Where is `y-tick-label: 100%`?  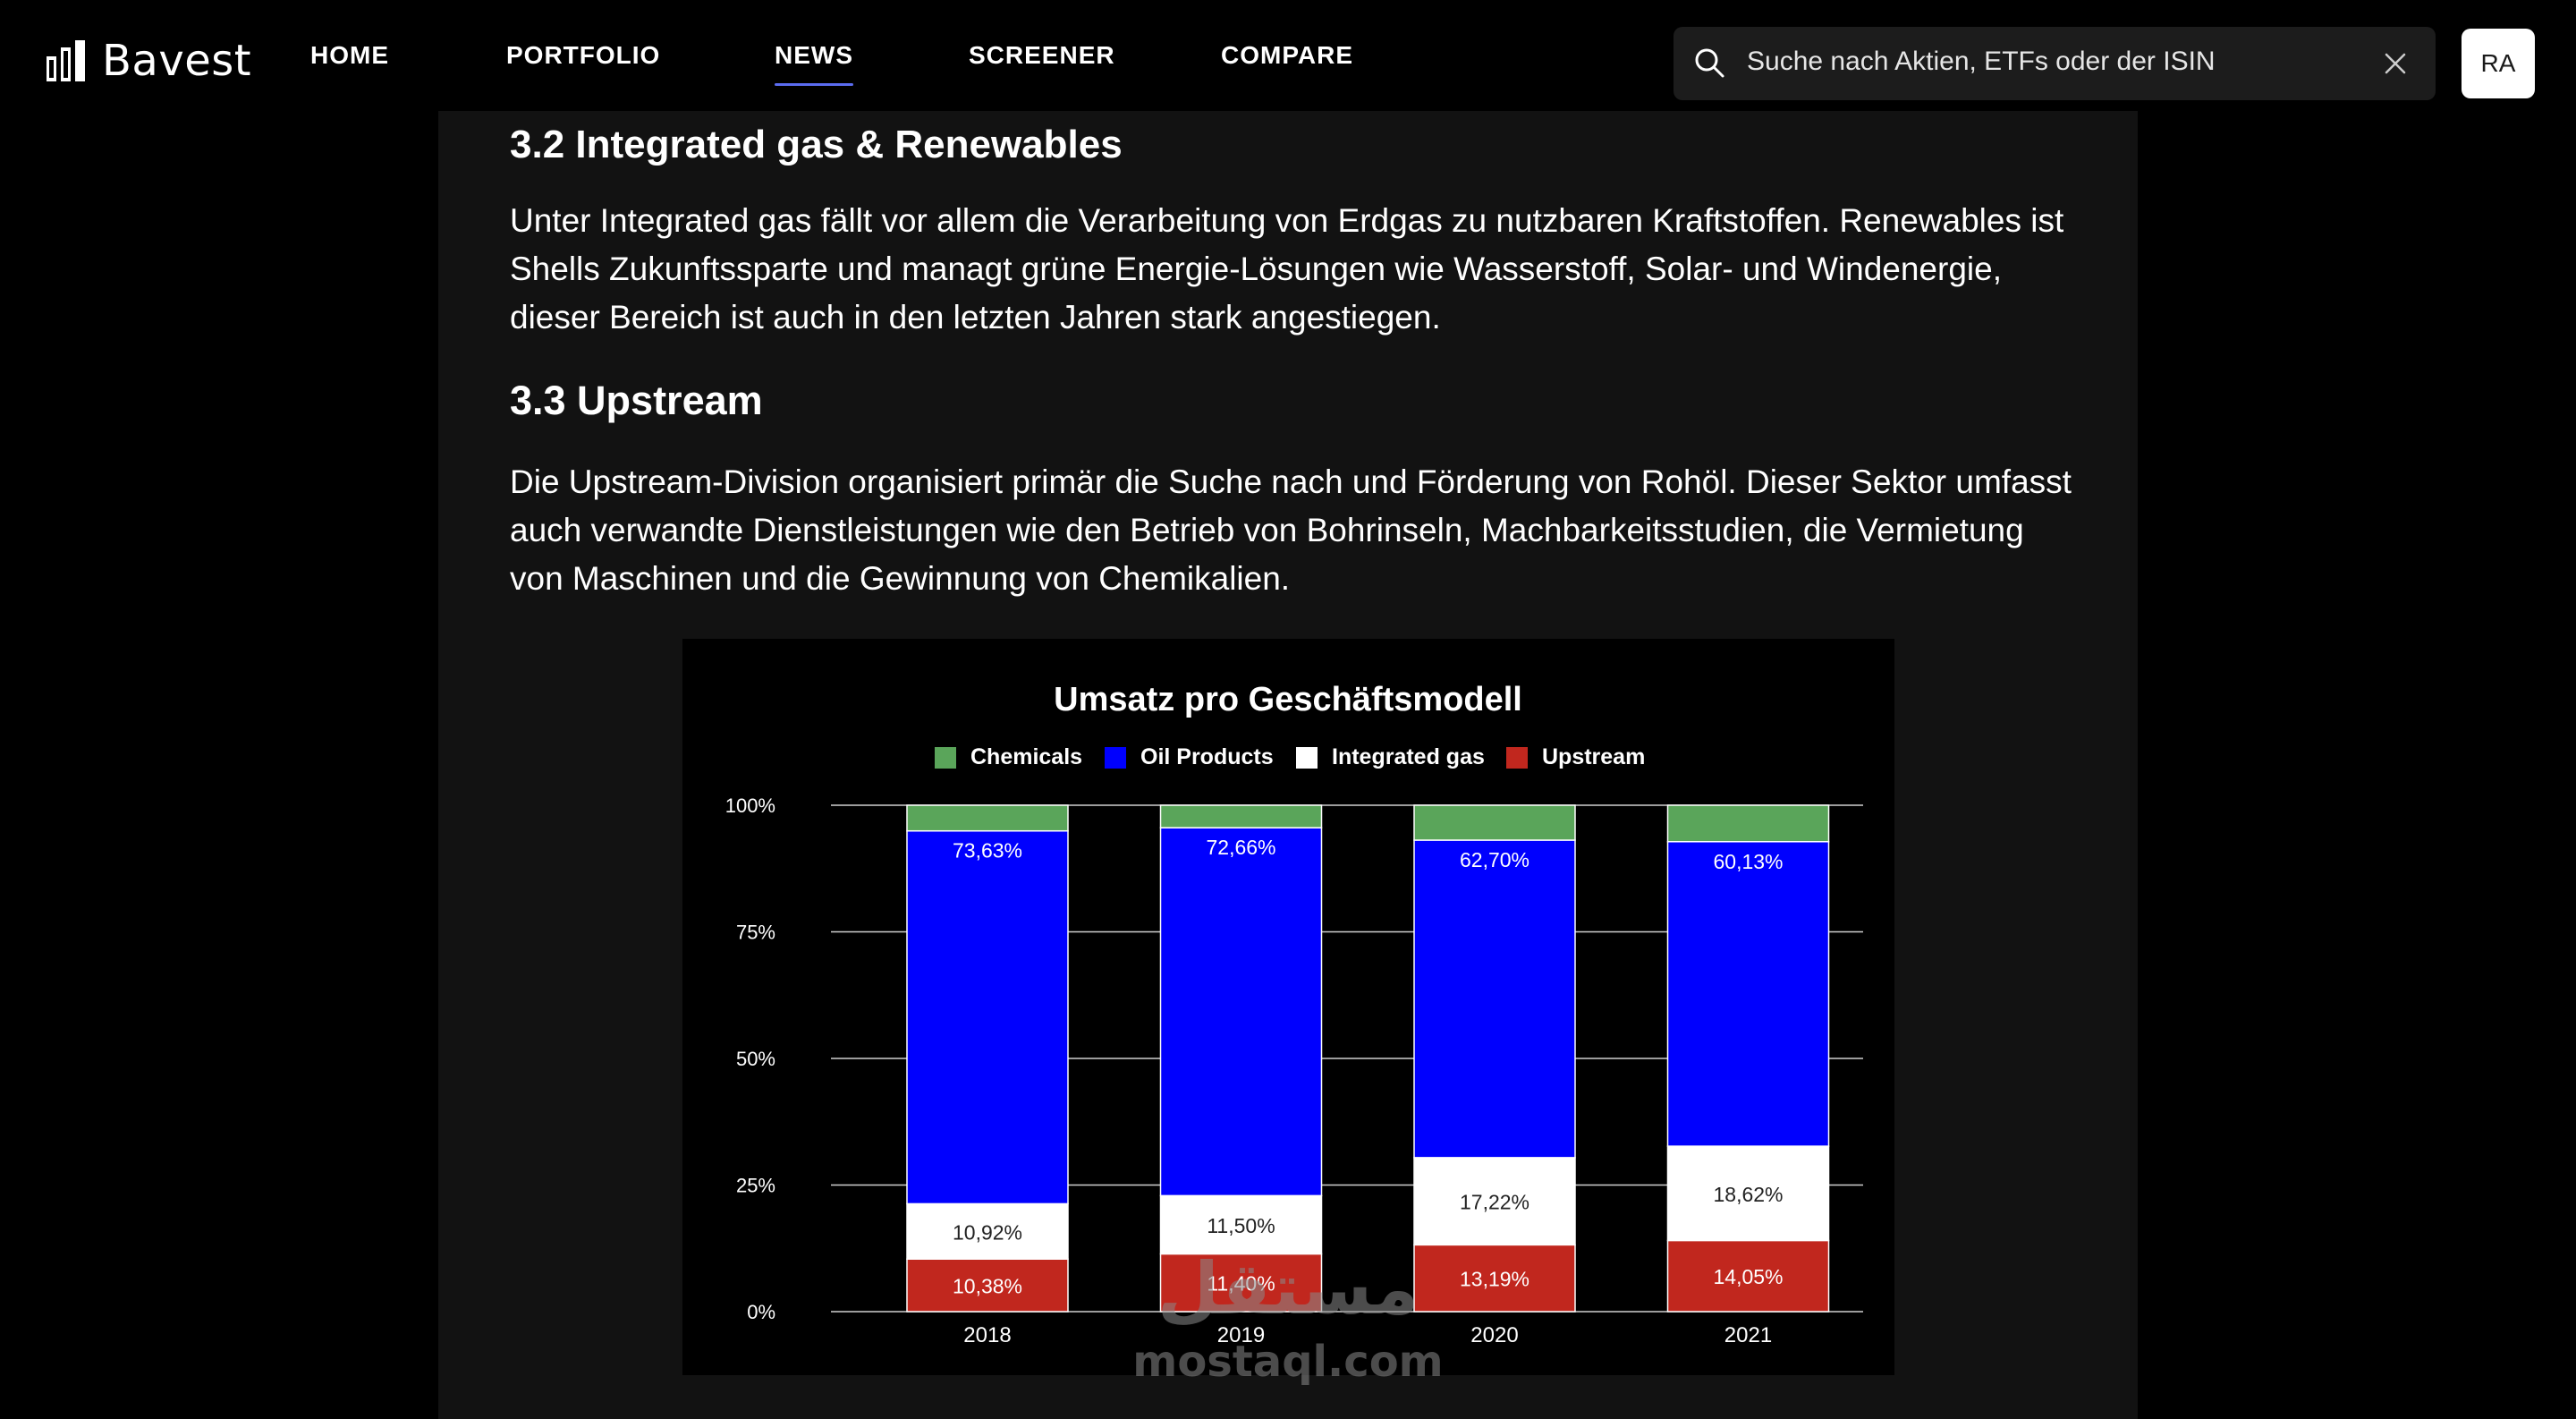 y-tick-label: 100% is located at coordinates (750, 805).